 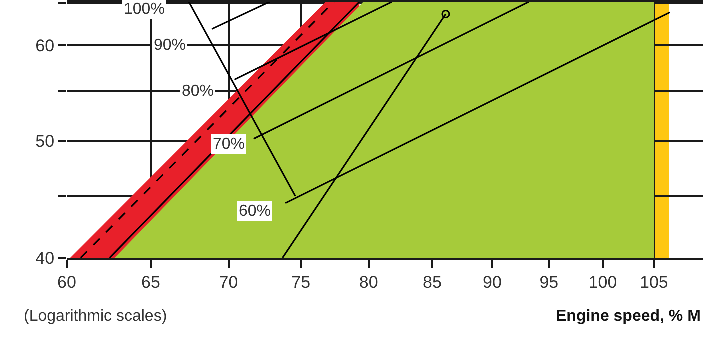 I want to click on x-tick-label: 75, so click(x=301, y=282).